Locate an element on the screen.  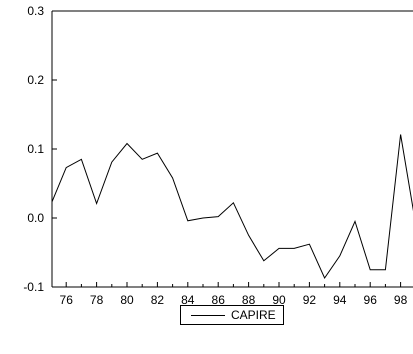
x-tick-label: 86 is located at coordinates (219, 300).